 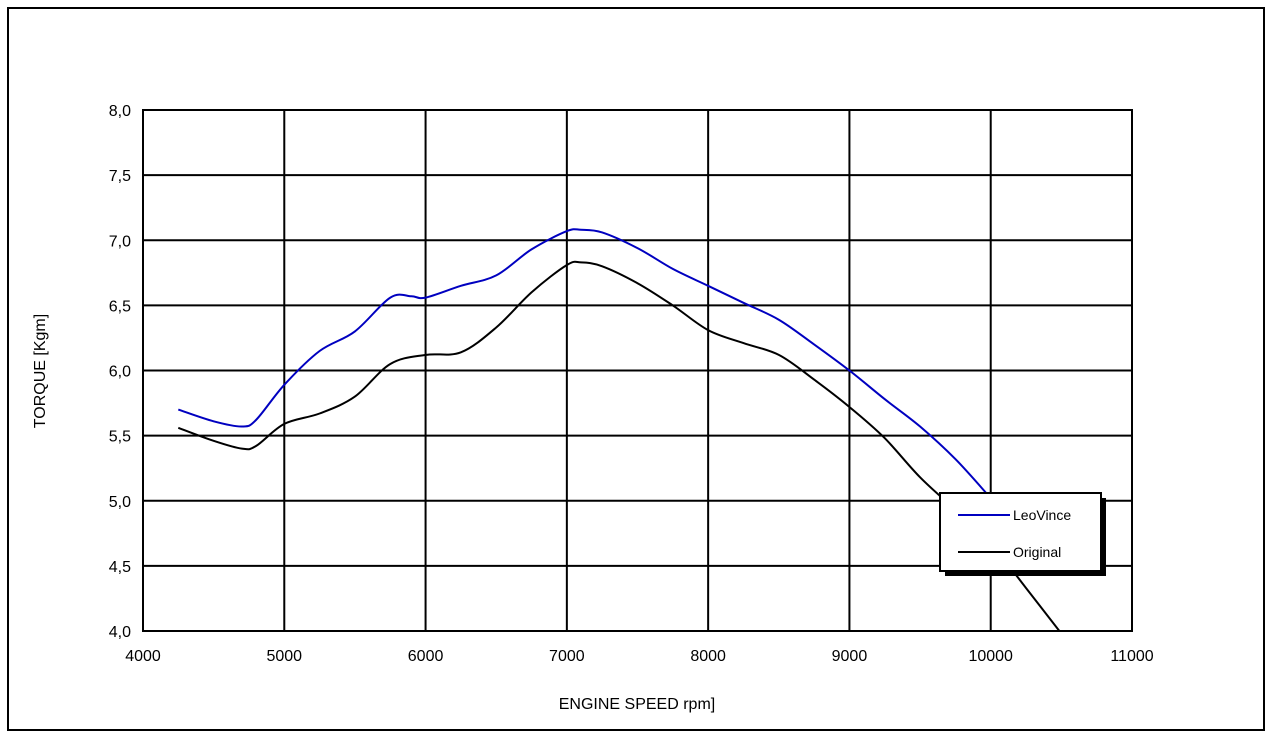 I want to click on y-tick-label: 4,0, so click(x=120, y=632).